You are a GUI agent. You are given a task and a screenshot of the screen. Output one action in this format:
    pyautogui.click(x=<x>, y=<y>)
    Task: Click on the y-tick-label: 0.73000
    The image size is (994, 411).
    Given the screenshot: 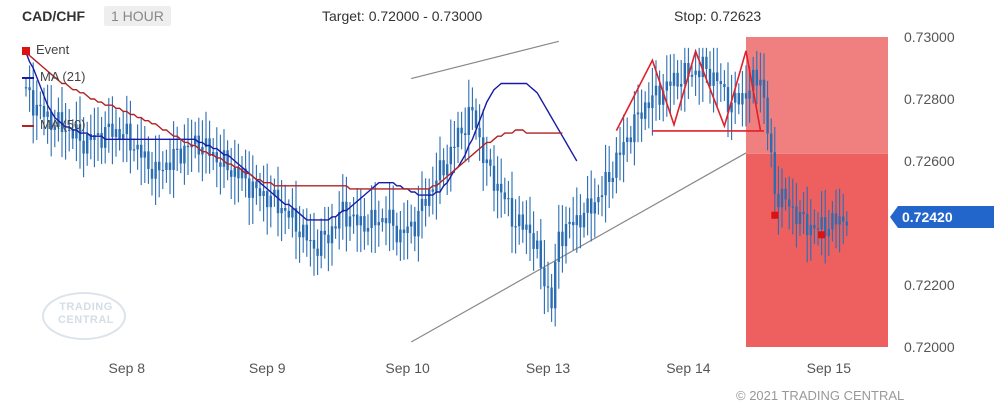 What is the action you would take?
    pyautogui.click(x=929, y=37)
    